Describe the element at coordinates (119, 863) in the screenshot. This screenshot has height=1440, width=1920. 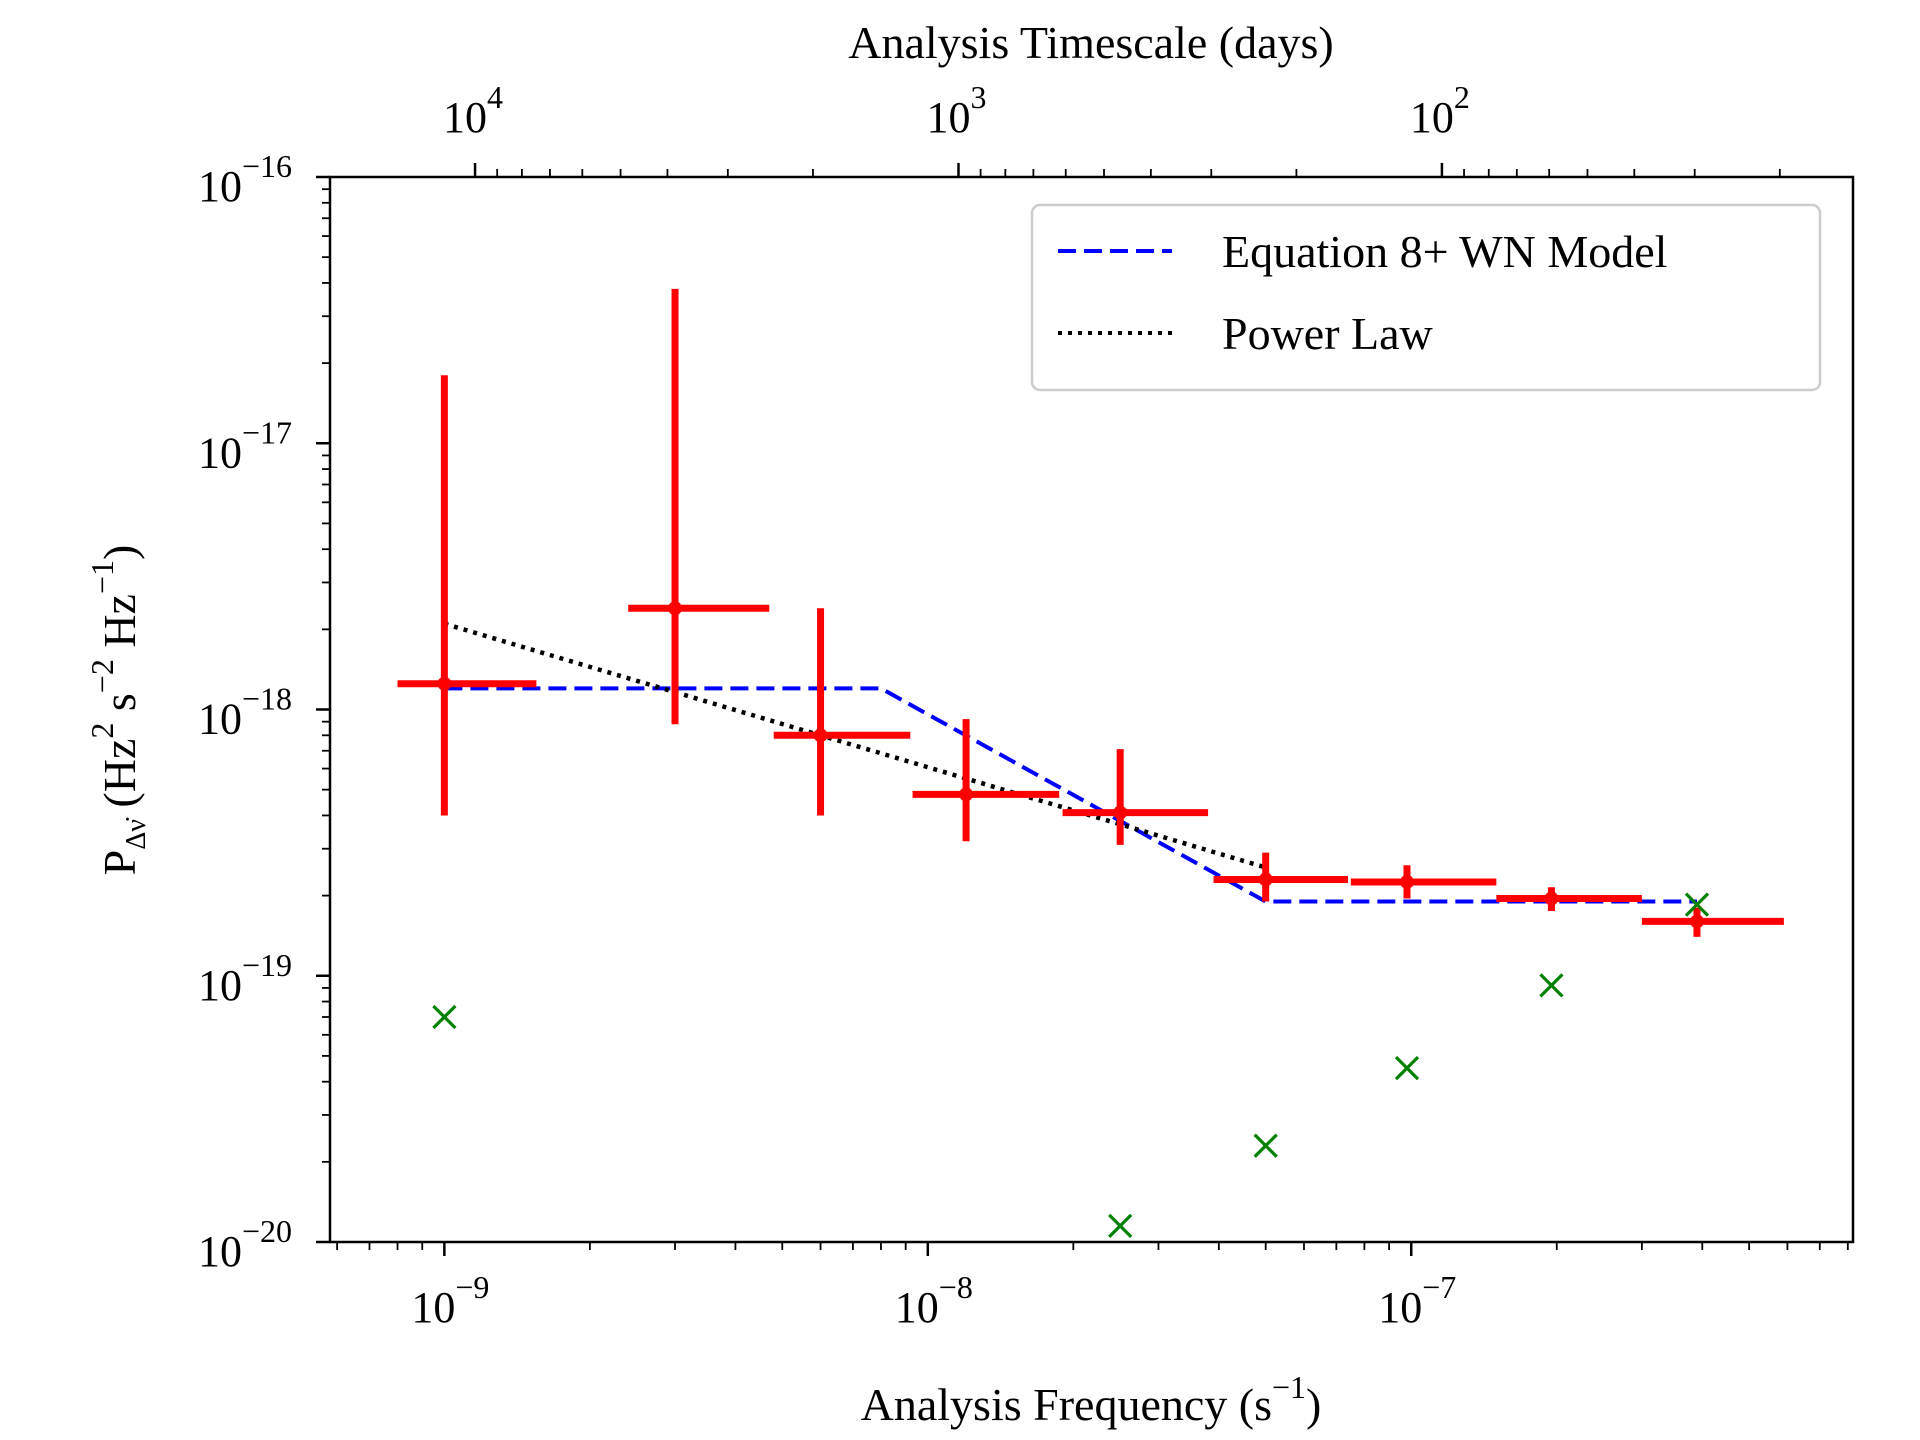
I see `y-axis-title-p: P` at that location.